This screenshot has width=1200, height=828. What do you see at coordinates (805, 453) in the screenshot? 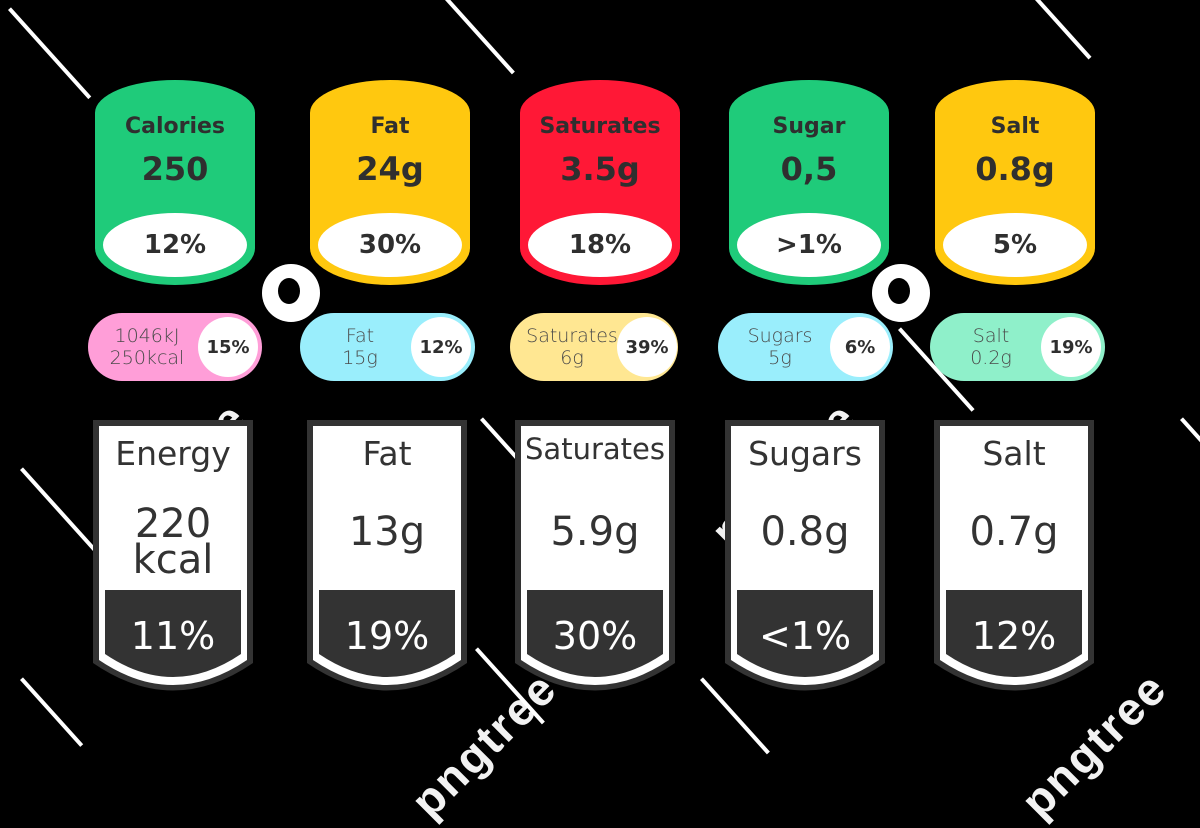
I see `nutrient-name: Sugars` at bounding box center [805, 453].